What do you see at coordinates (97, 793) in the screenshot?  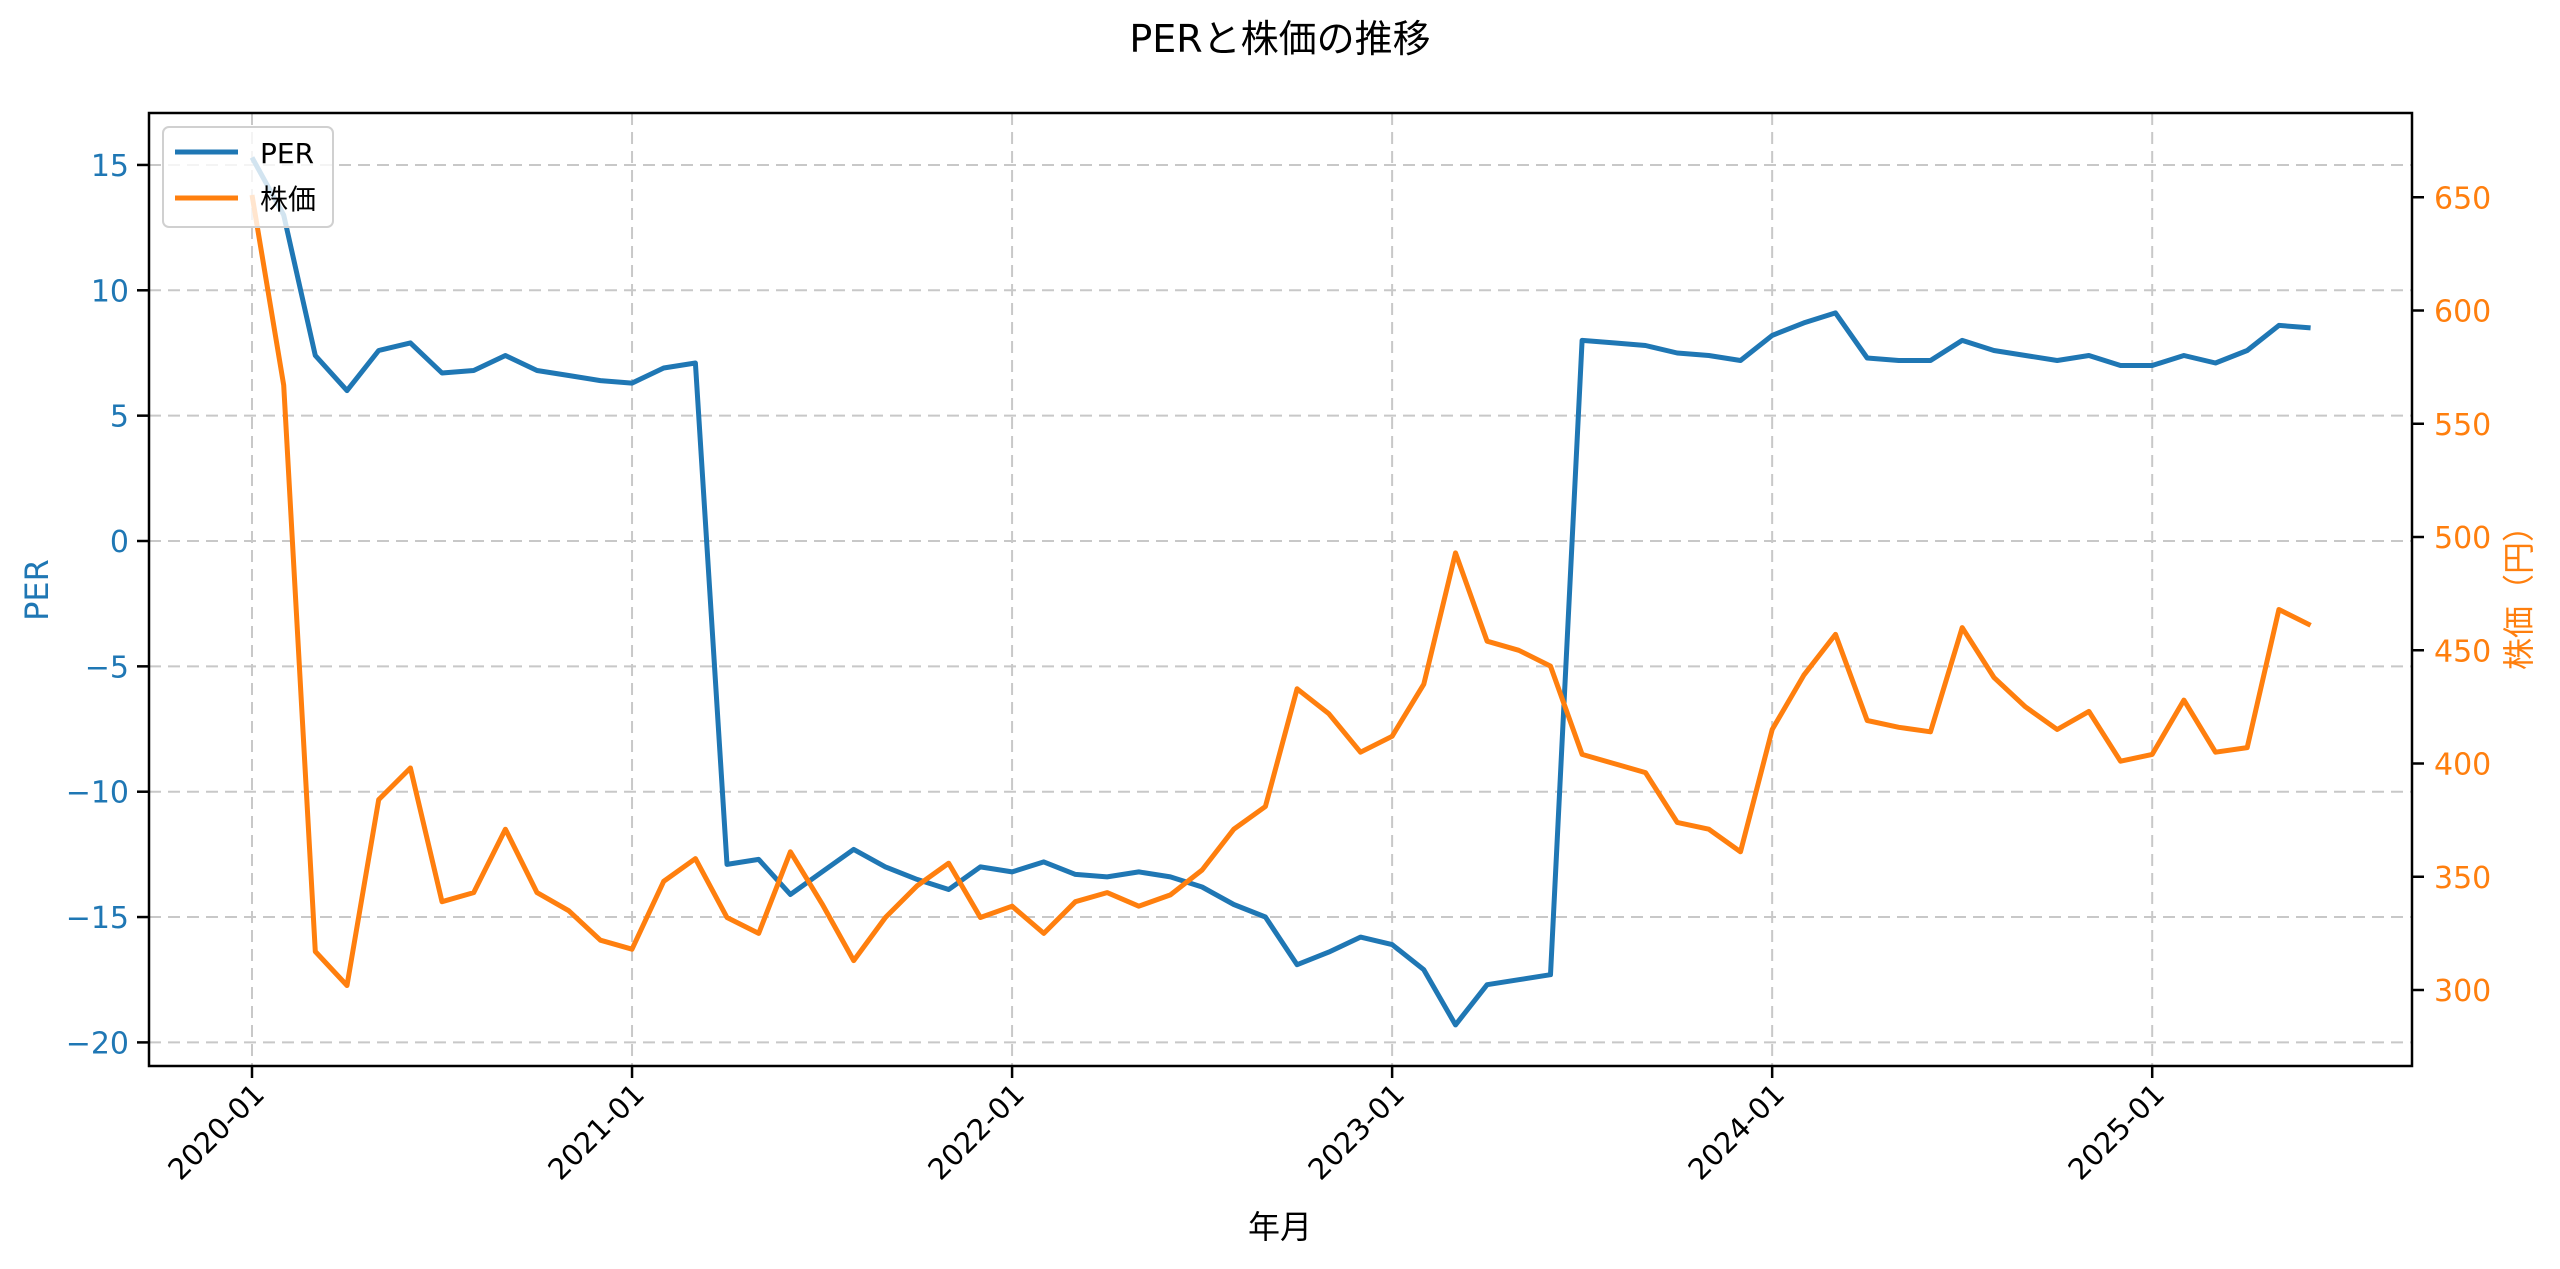 I see `y-tick-label-left: −10` at bounding box center [97, 793].